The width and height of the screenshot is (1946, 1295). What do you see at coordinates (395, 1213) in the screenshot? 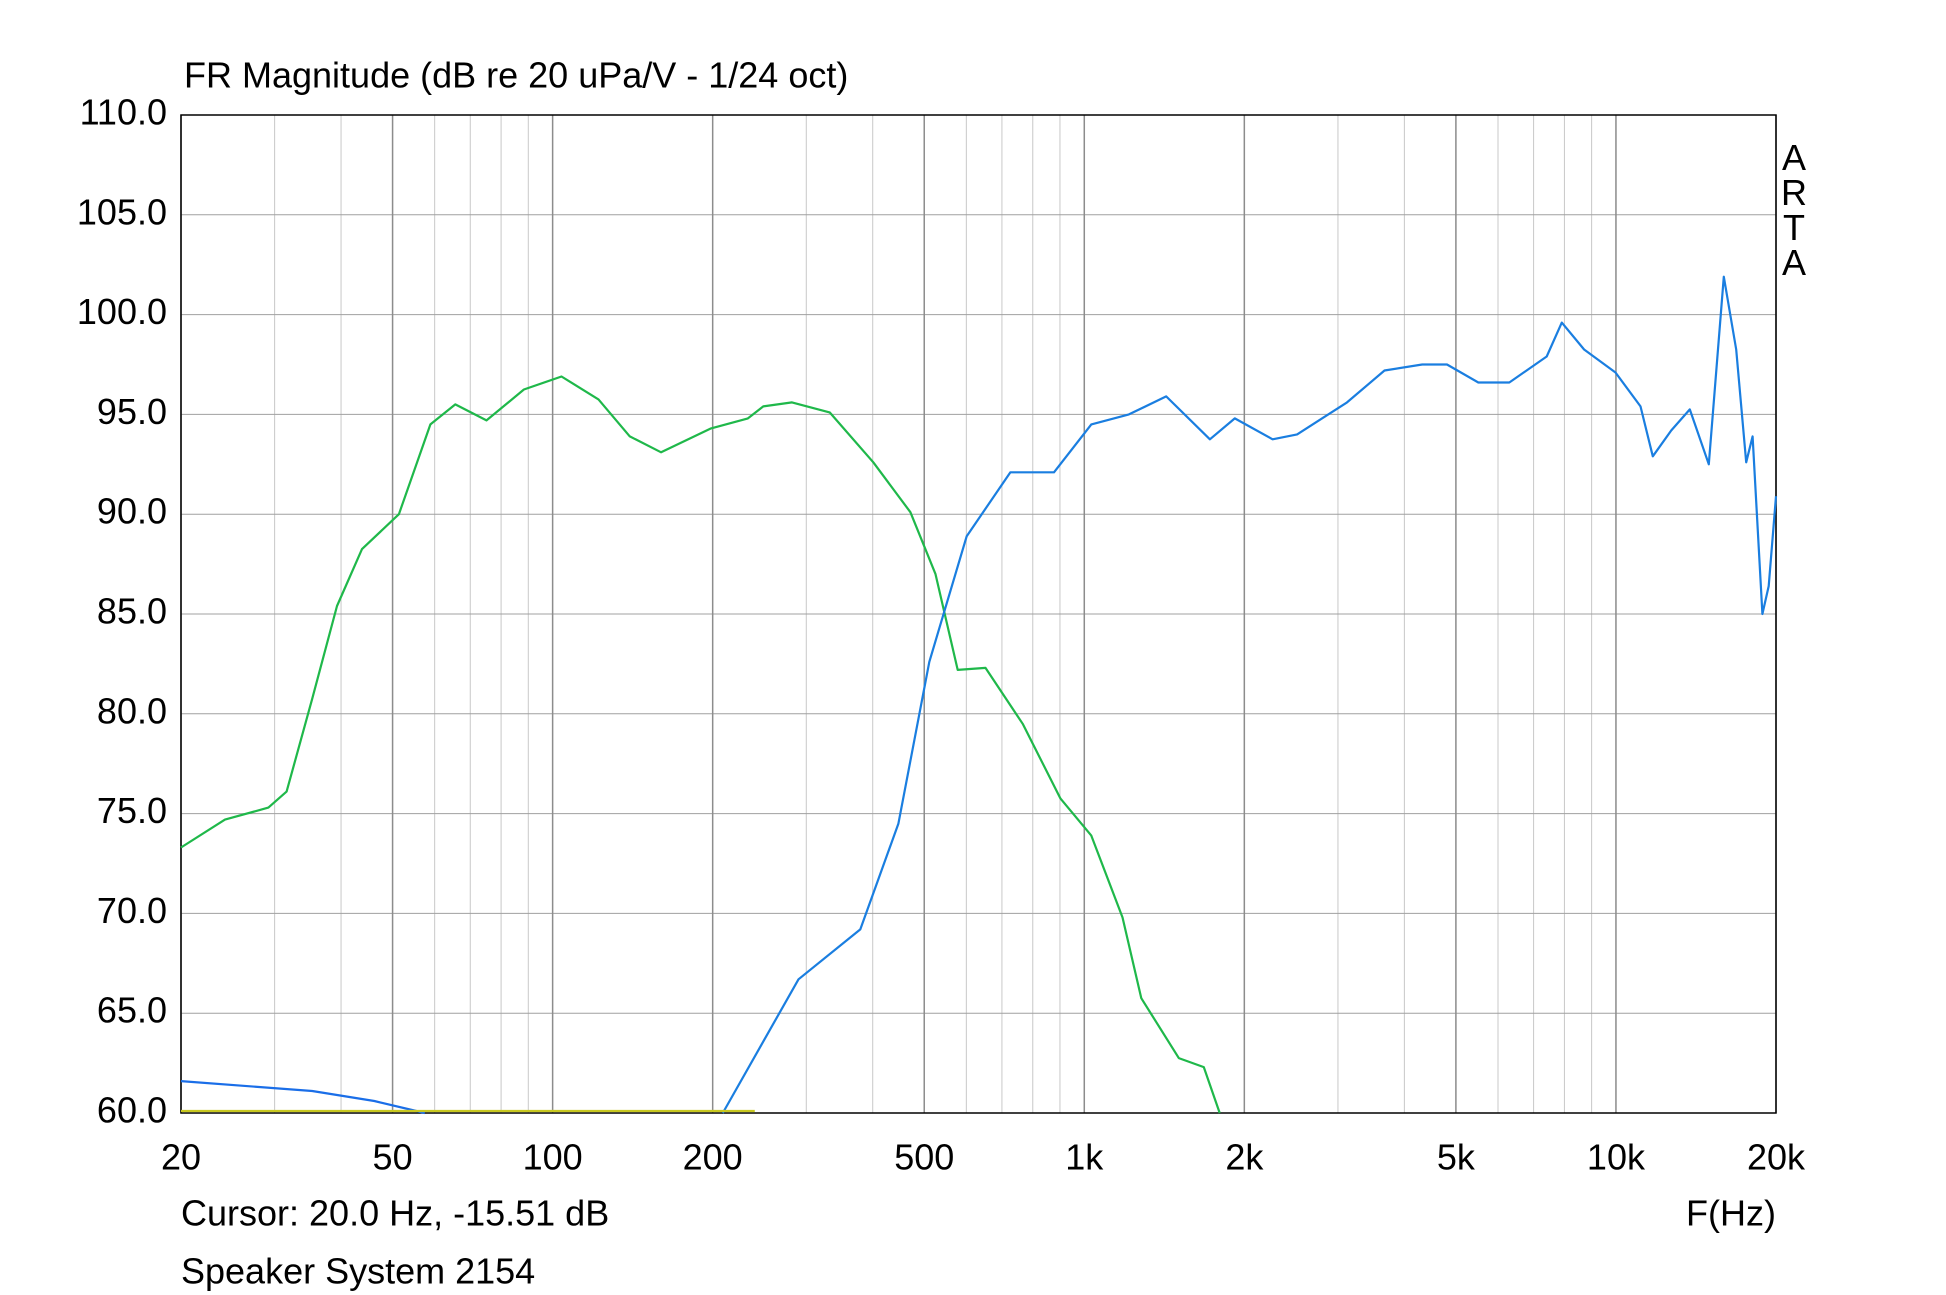
I see `cursor-readout: Cursor: 20.0 Hz, -15.51 dB` at bounding box center [395, 1213].